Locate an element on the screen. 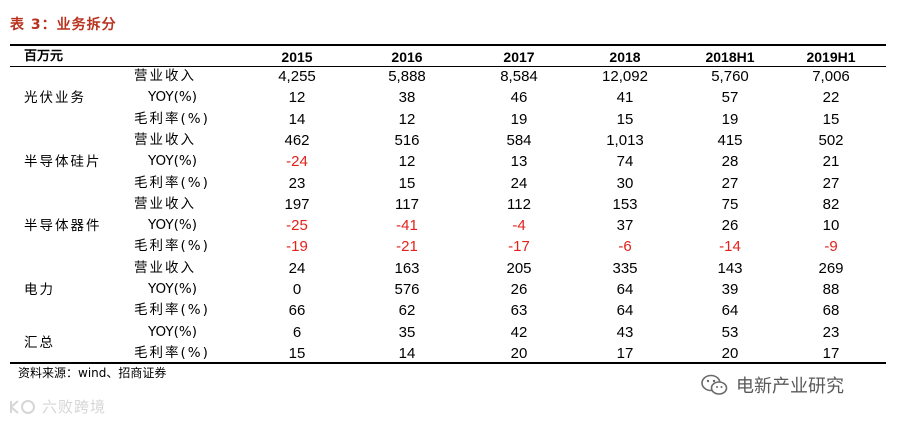 This screenshot has width=897, height=422. table-cell: 75 is located at coordinates (730, 204).